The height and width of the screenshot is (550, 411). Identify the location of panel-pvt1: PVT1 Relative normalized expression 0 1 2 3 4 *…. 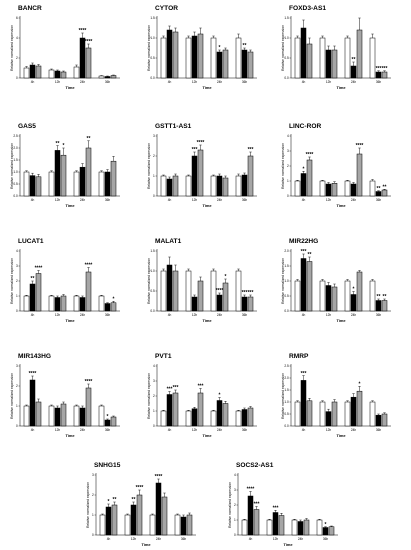
(202, 395).